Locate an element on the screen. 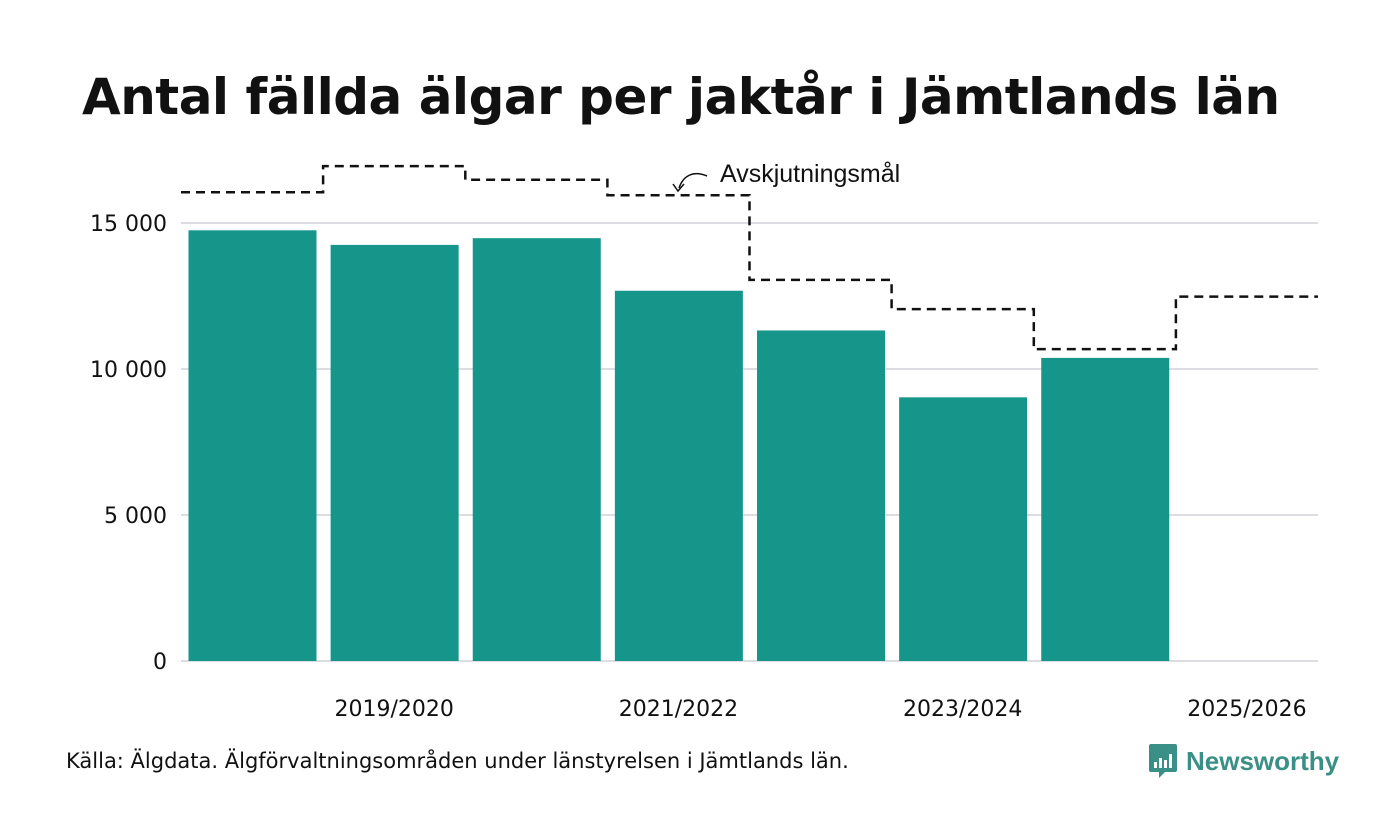 The height and width of the screenshot is (840, 1400). newsworthy-icon is located at coordinates (1163, 761).